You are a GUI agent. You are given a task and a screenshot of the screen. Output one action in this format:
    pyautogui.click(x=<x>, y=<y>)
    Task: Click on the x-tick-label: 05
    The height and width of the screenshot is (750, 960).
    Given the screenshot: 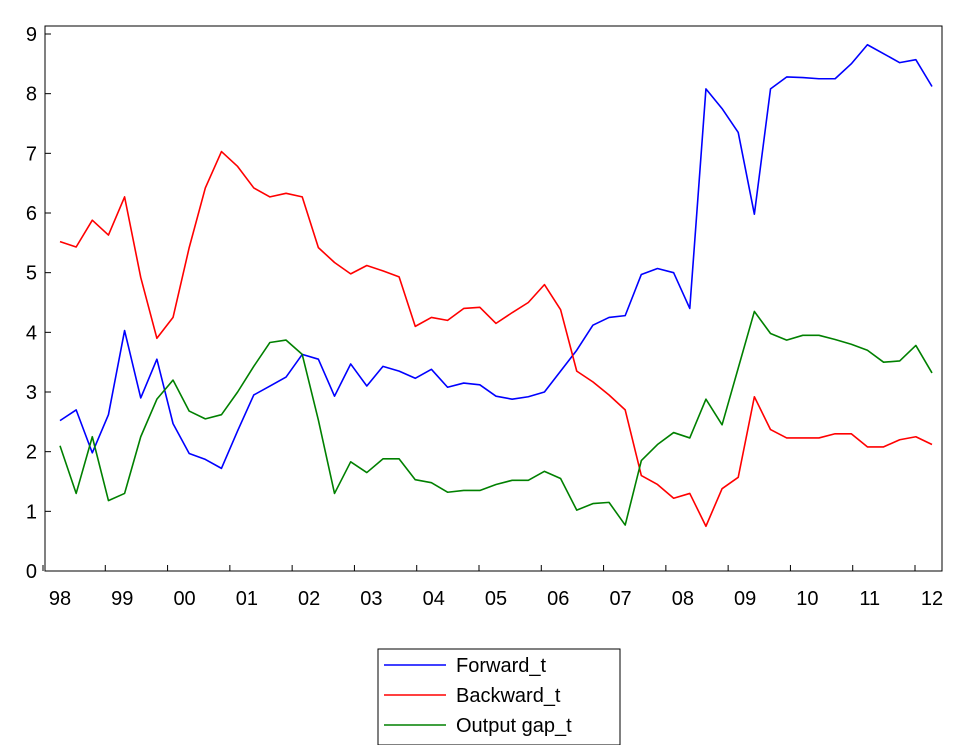 What is the action you would take?
    pyautogui.click(x=496, y=599)
    